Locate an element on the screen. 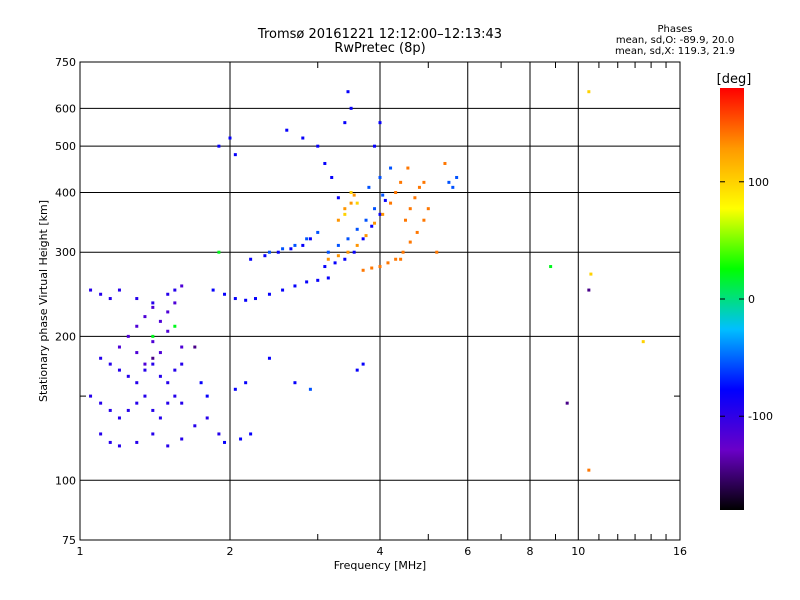 The image size is (800, 600). stats-x-mode: mean, sd,X: 119.3, 21.9 is located at coordinates (675, 51).